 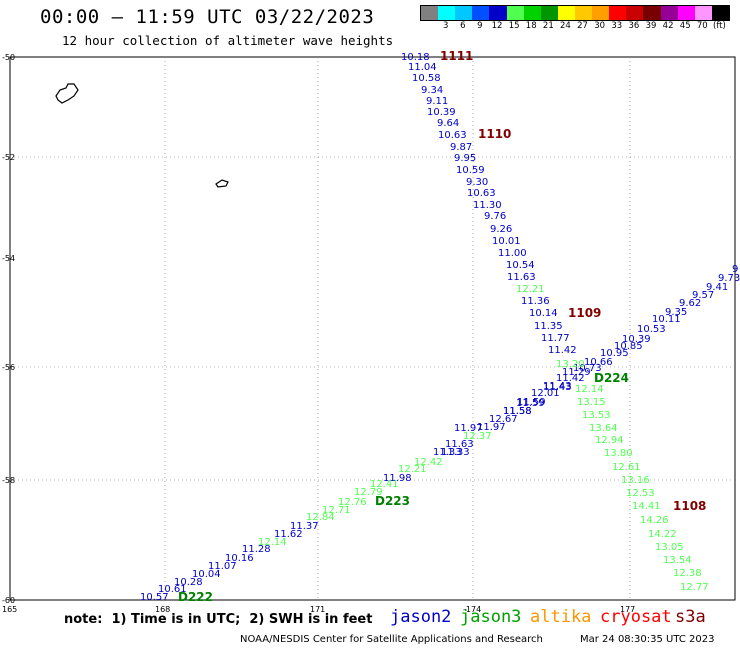 I want to click on swh-value: 13.16, so click(x=635, y=480).